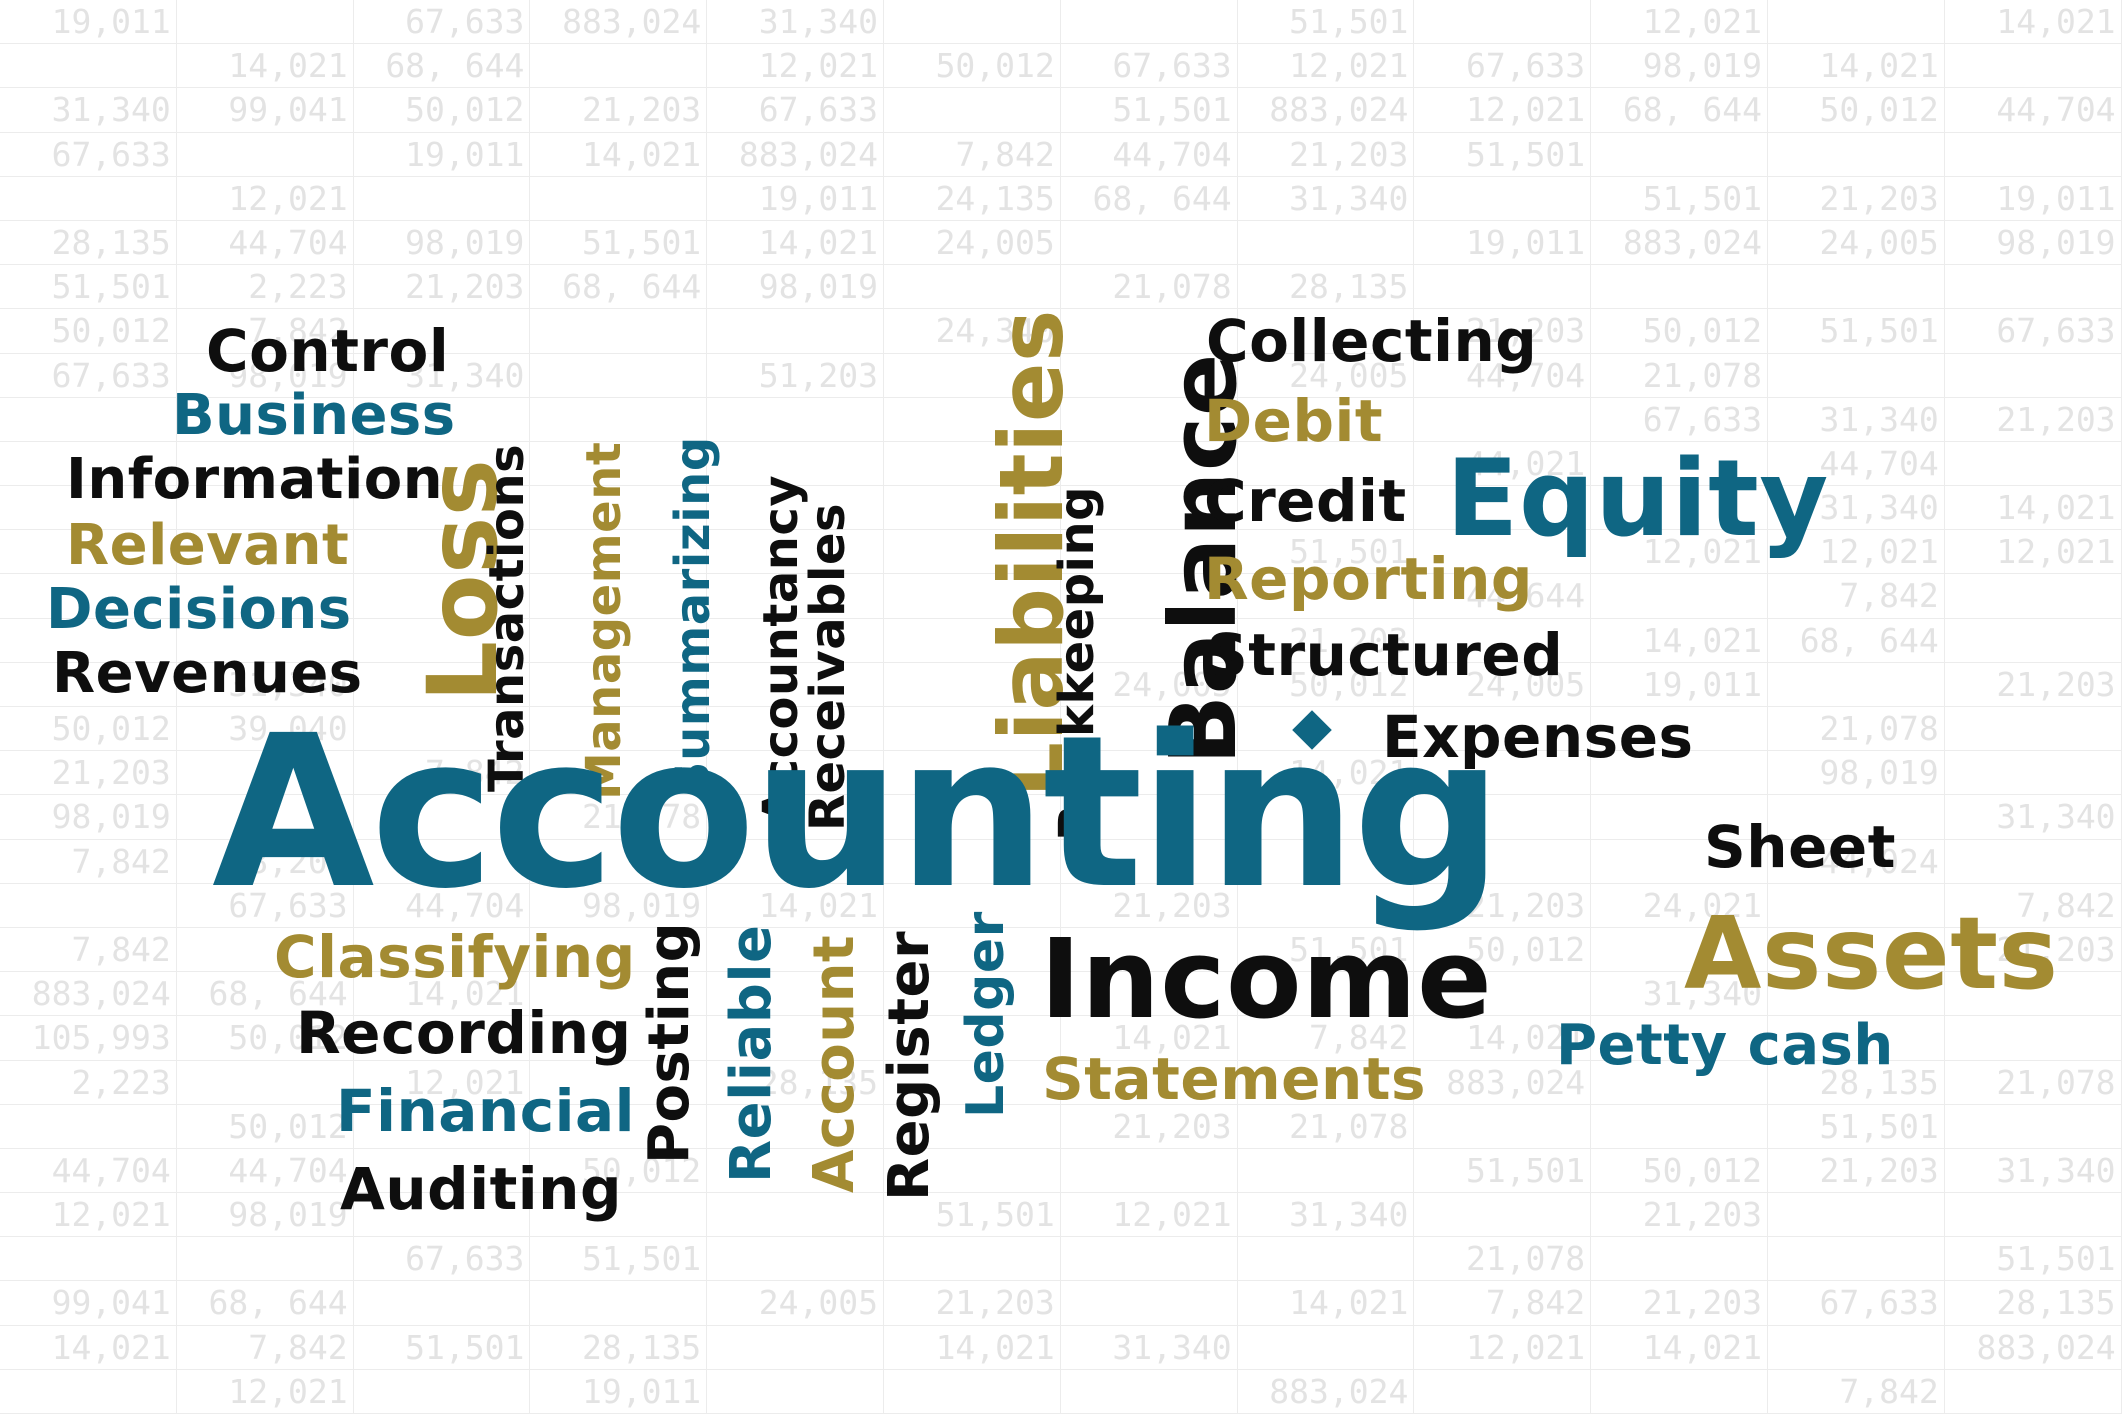 The height and width of the screenshot is (1415, 2122). What do you see at coordinates (1234, 1079) in the screenshot?
I see `word-statements: Statements` at bounding box center [1234, 1079].